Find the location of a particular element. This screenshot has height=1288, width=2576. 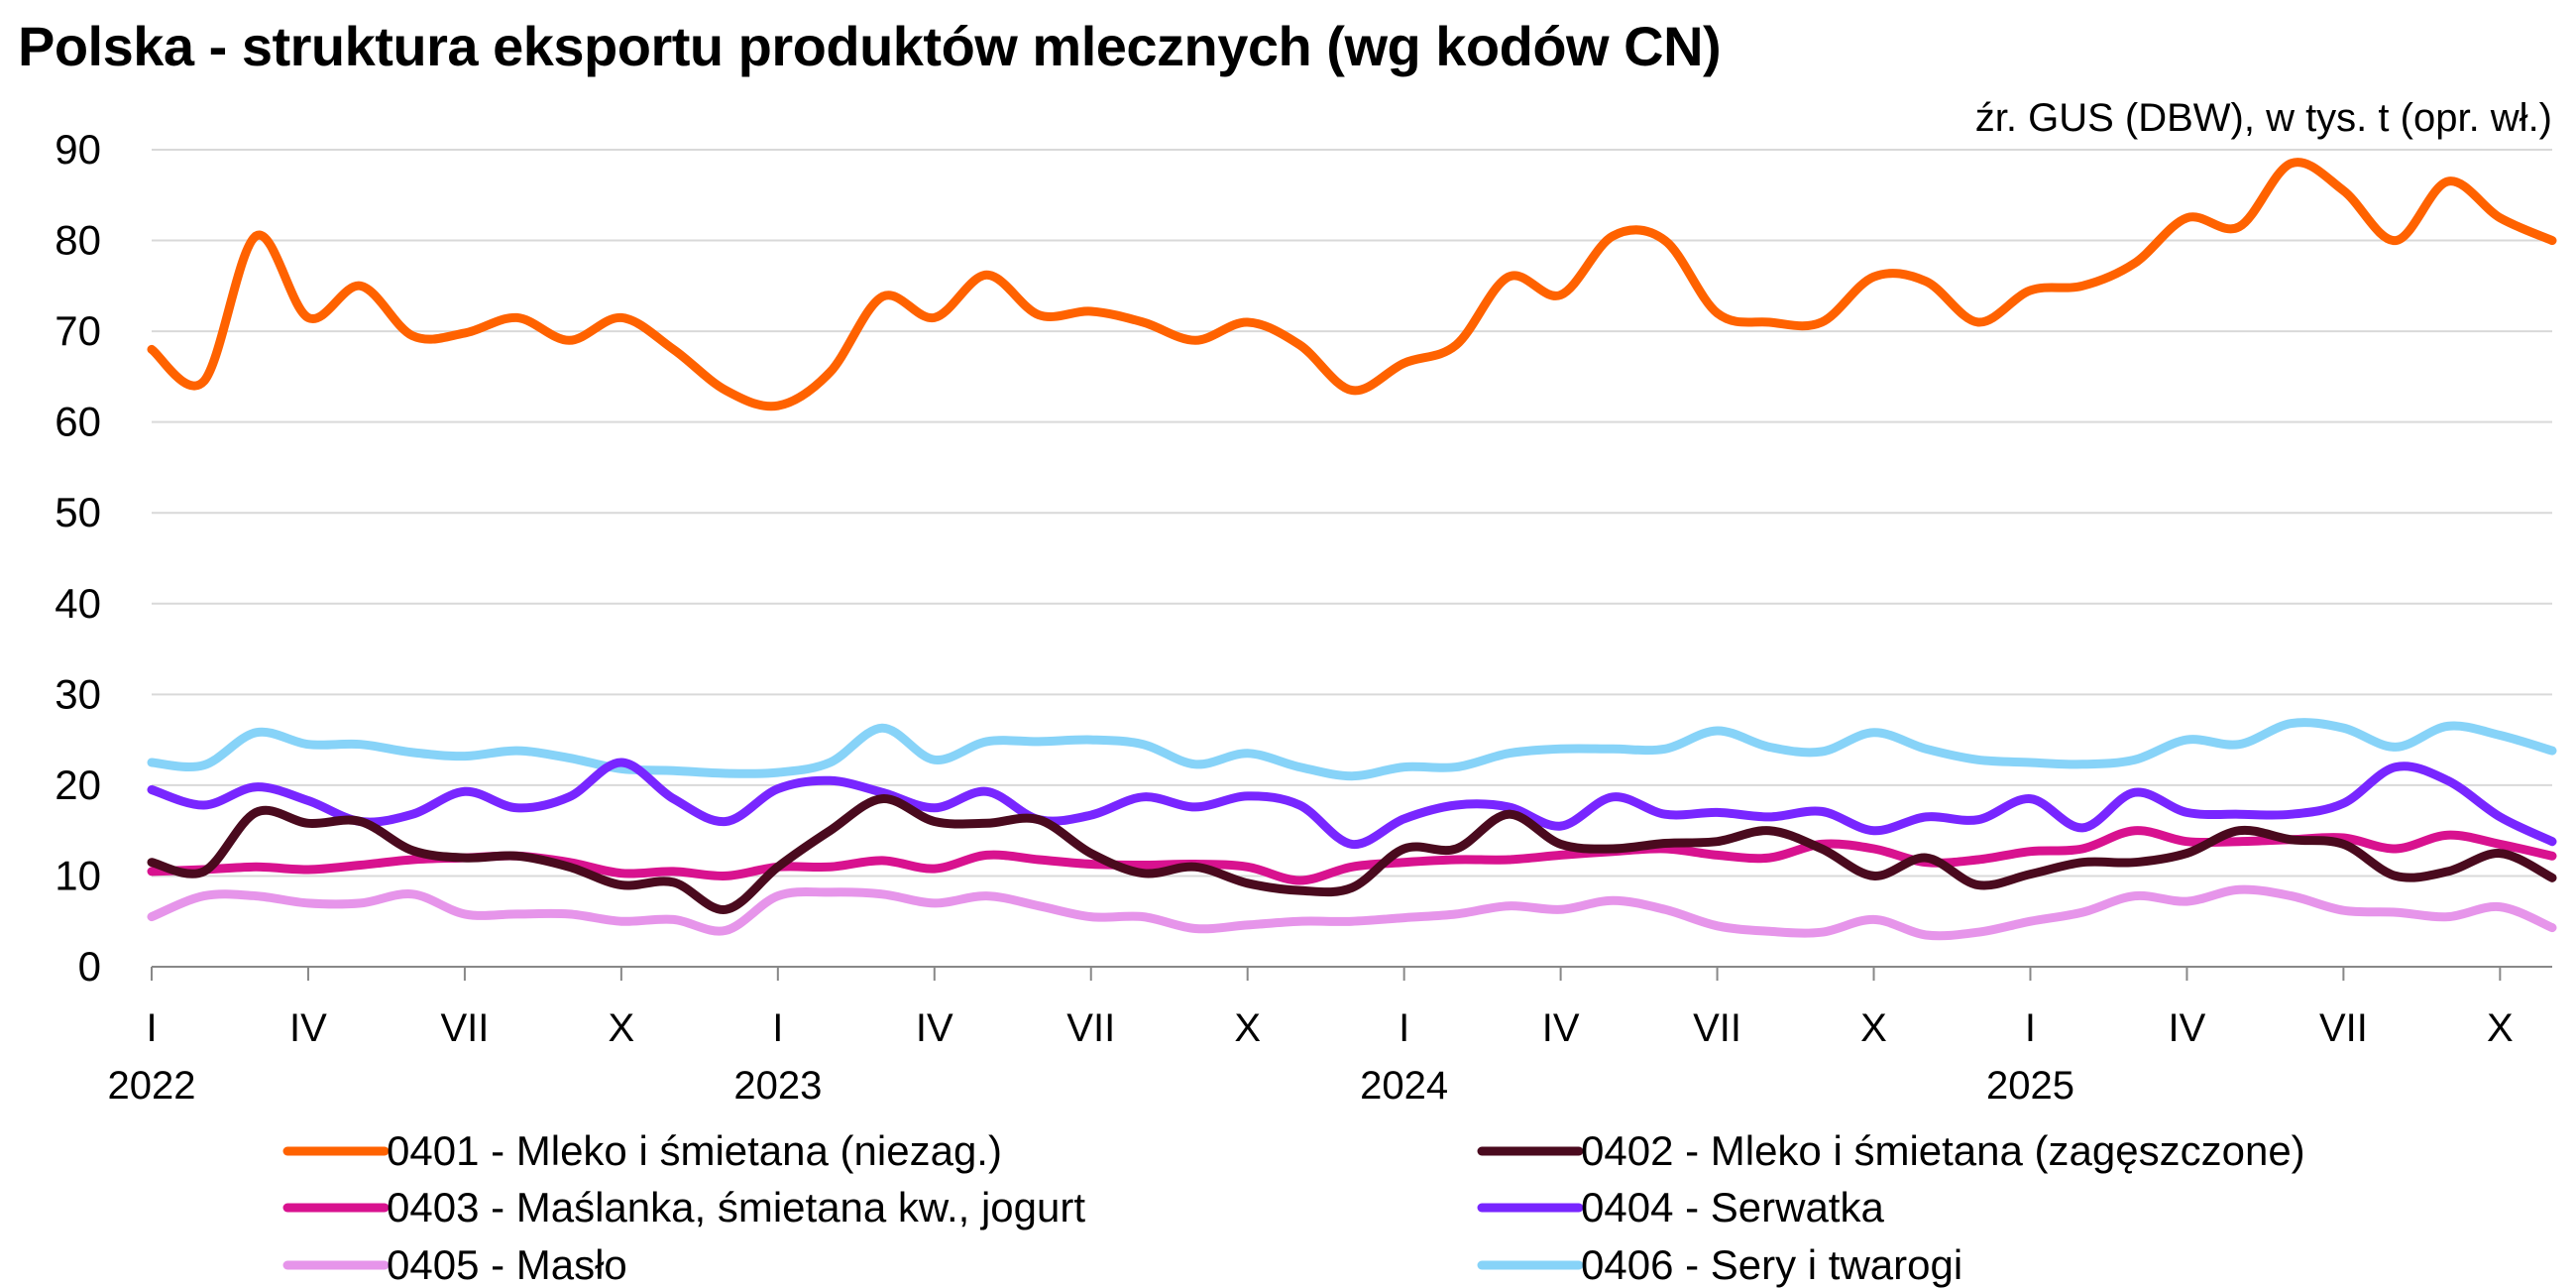

y-tick-label: 90 is located at coordinates (78, 149).